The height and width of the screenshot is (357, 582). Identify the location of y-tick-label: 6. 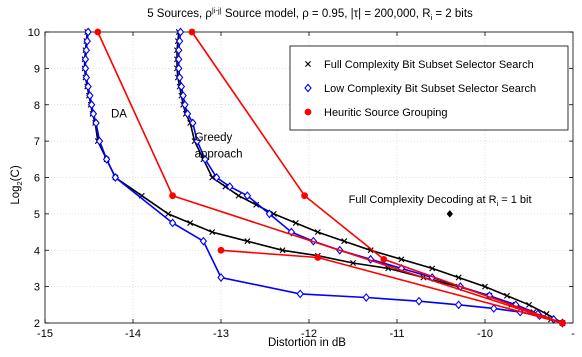
(37, 179).